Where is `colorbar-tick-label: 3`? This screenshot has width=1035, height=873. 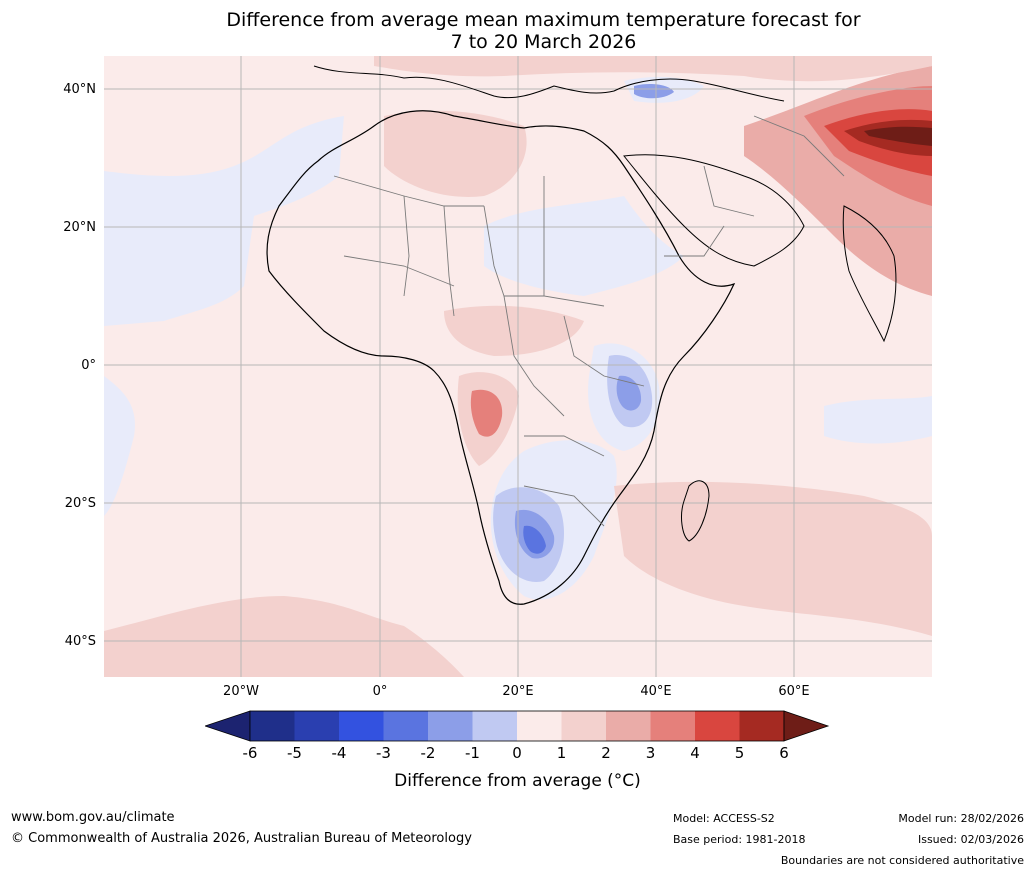
colorbar-tick-label: 3 is located at coordinates (650, 753).